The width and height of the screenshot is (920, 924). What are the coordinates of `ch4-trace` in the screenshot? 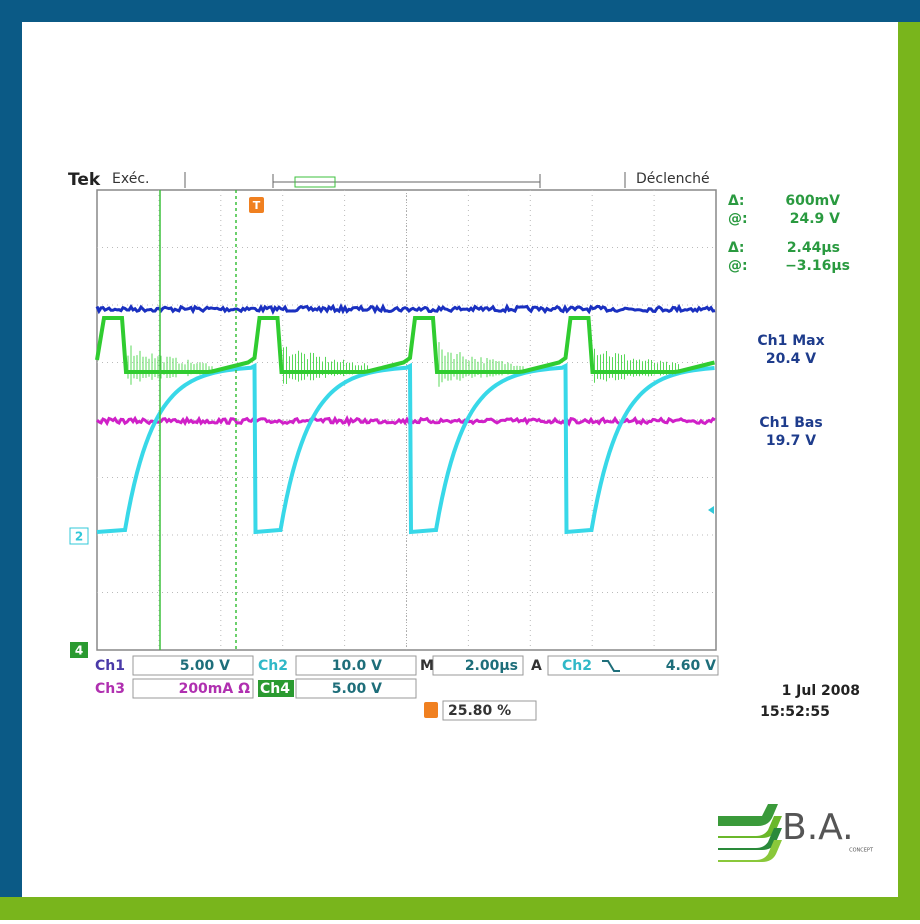 It's located at (405, 345).